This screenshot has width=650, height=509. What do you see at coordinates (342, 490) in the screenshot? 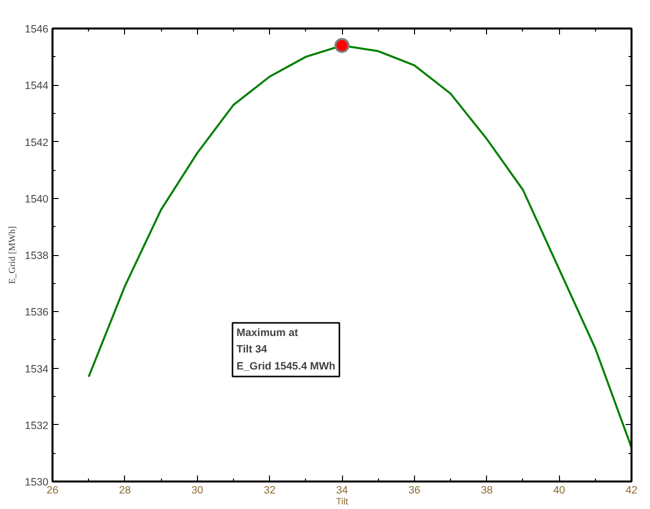
I see `x-tick-label: 34` at bounding box center [342, 490].